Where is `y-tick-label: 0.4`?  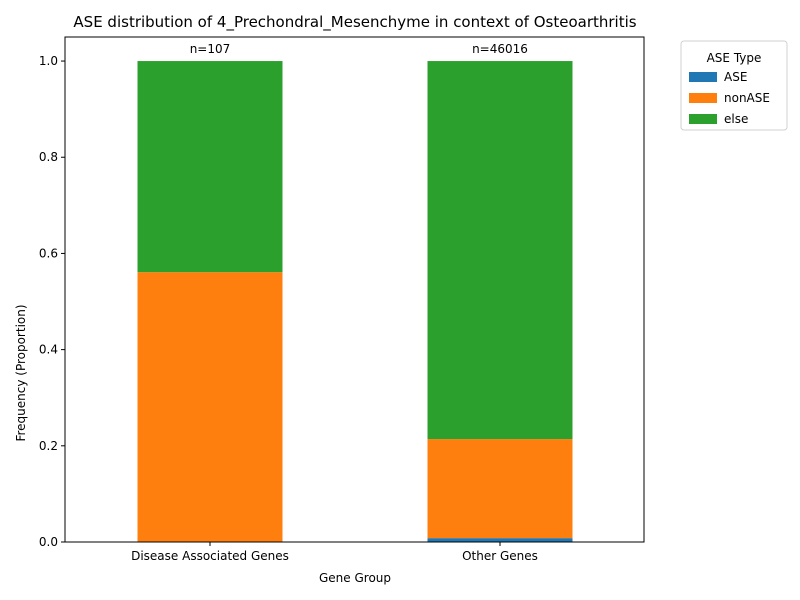 y-tick-label: 0.4 is located at coordinates (48, 350).